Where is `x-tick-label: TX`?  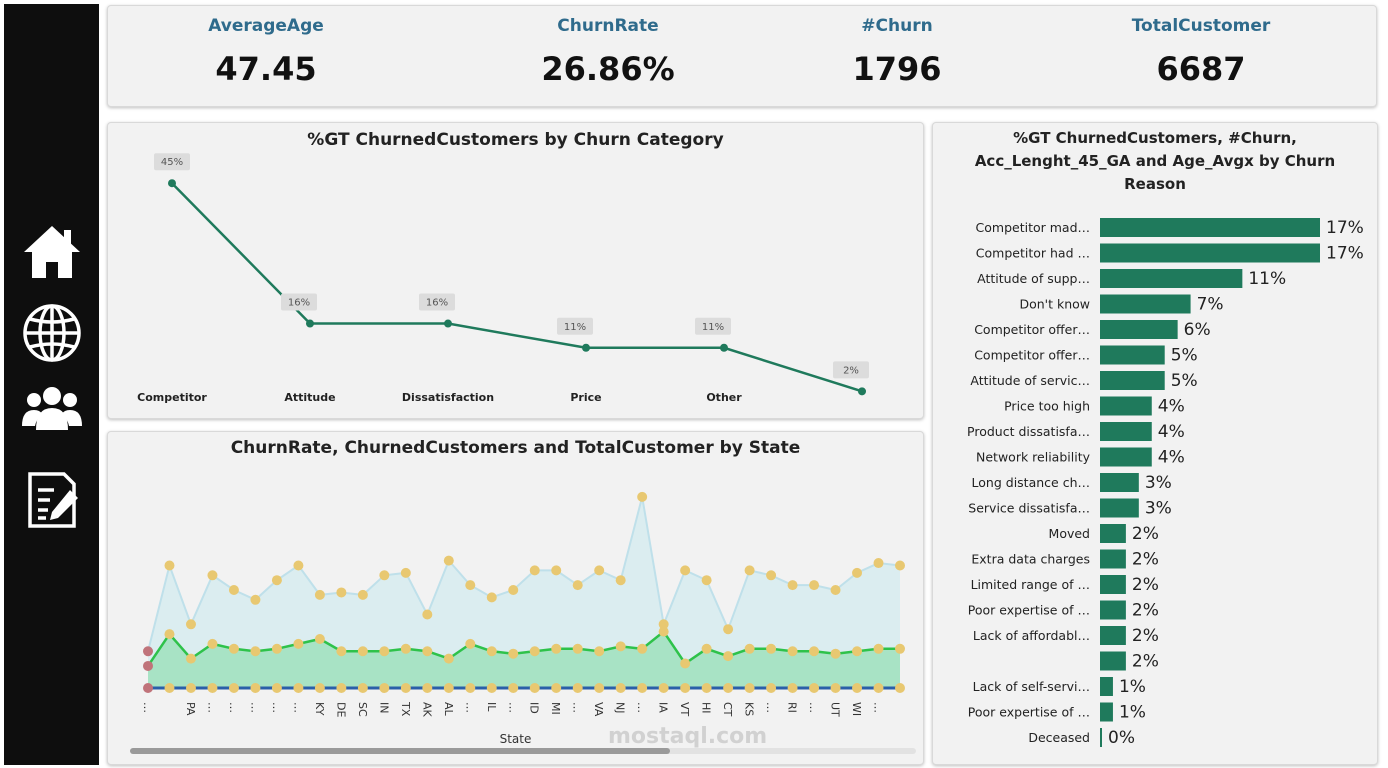 x-tick-label: TX is located at coordinates (405, 709).